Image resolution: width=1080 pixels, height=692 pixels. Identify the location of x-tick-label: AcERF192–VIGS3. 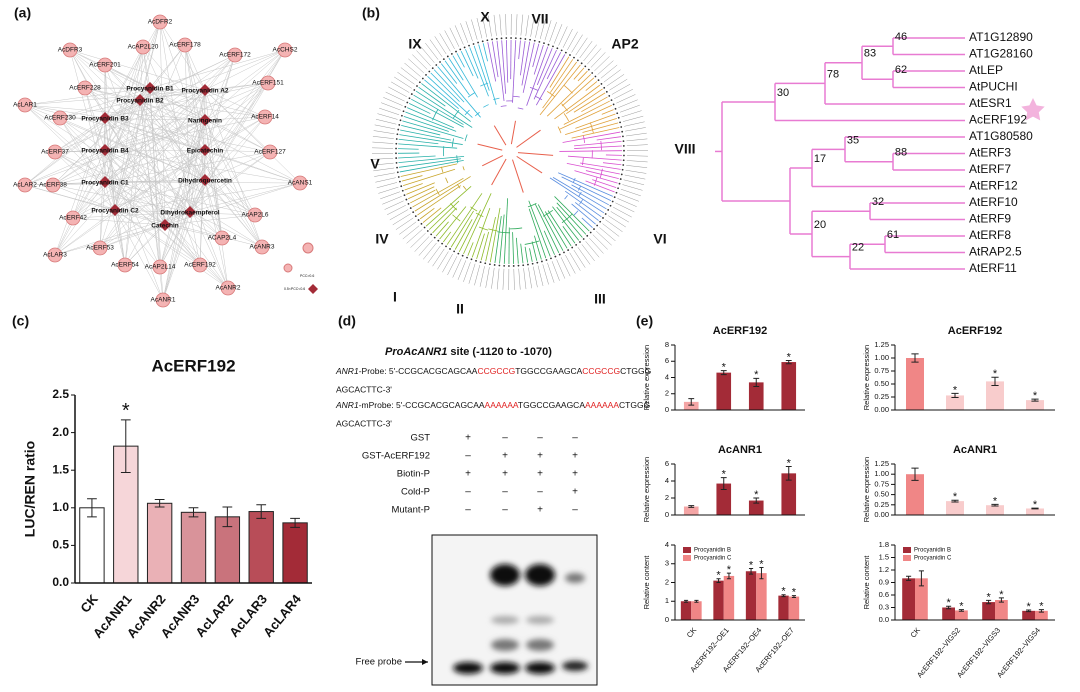
(978, 653).